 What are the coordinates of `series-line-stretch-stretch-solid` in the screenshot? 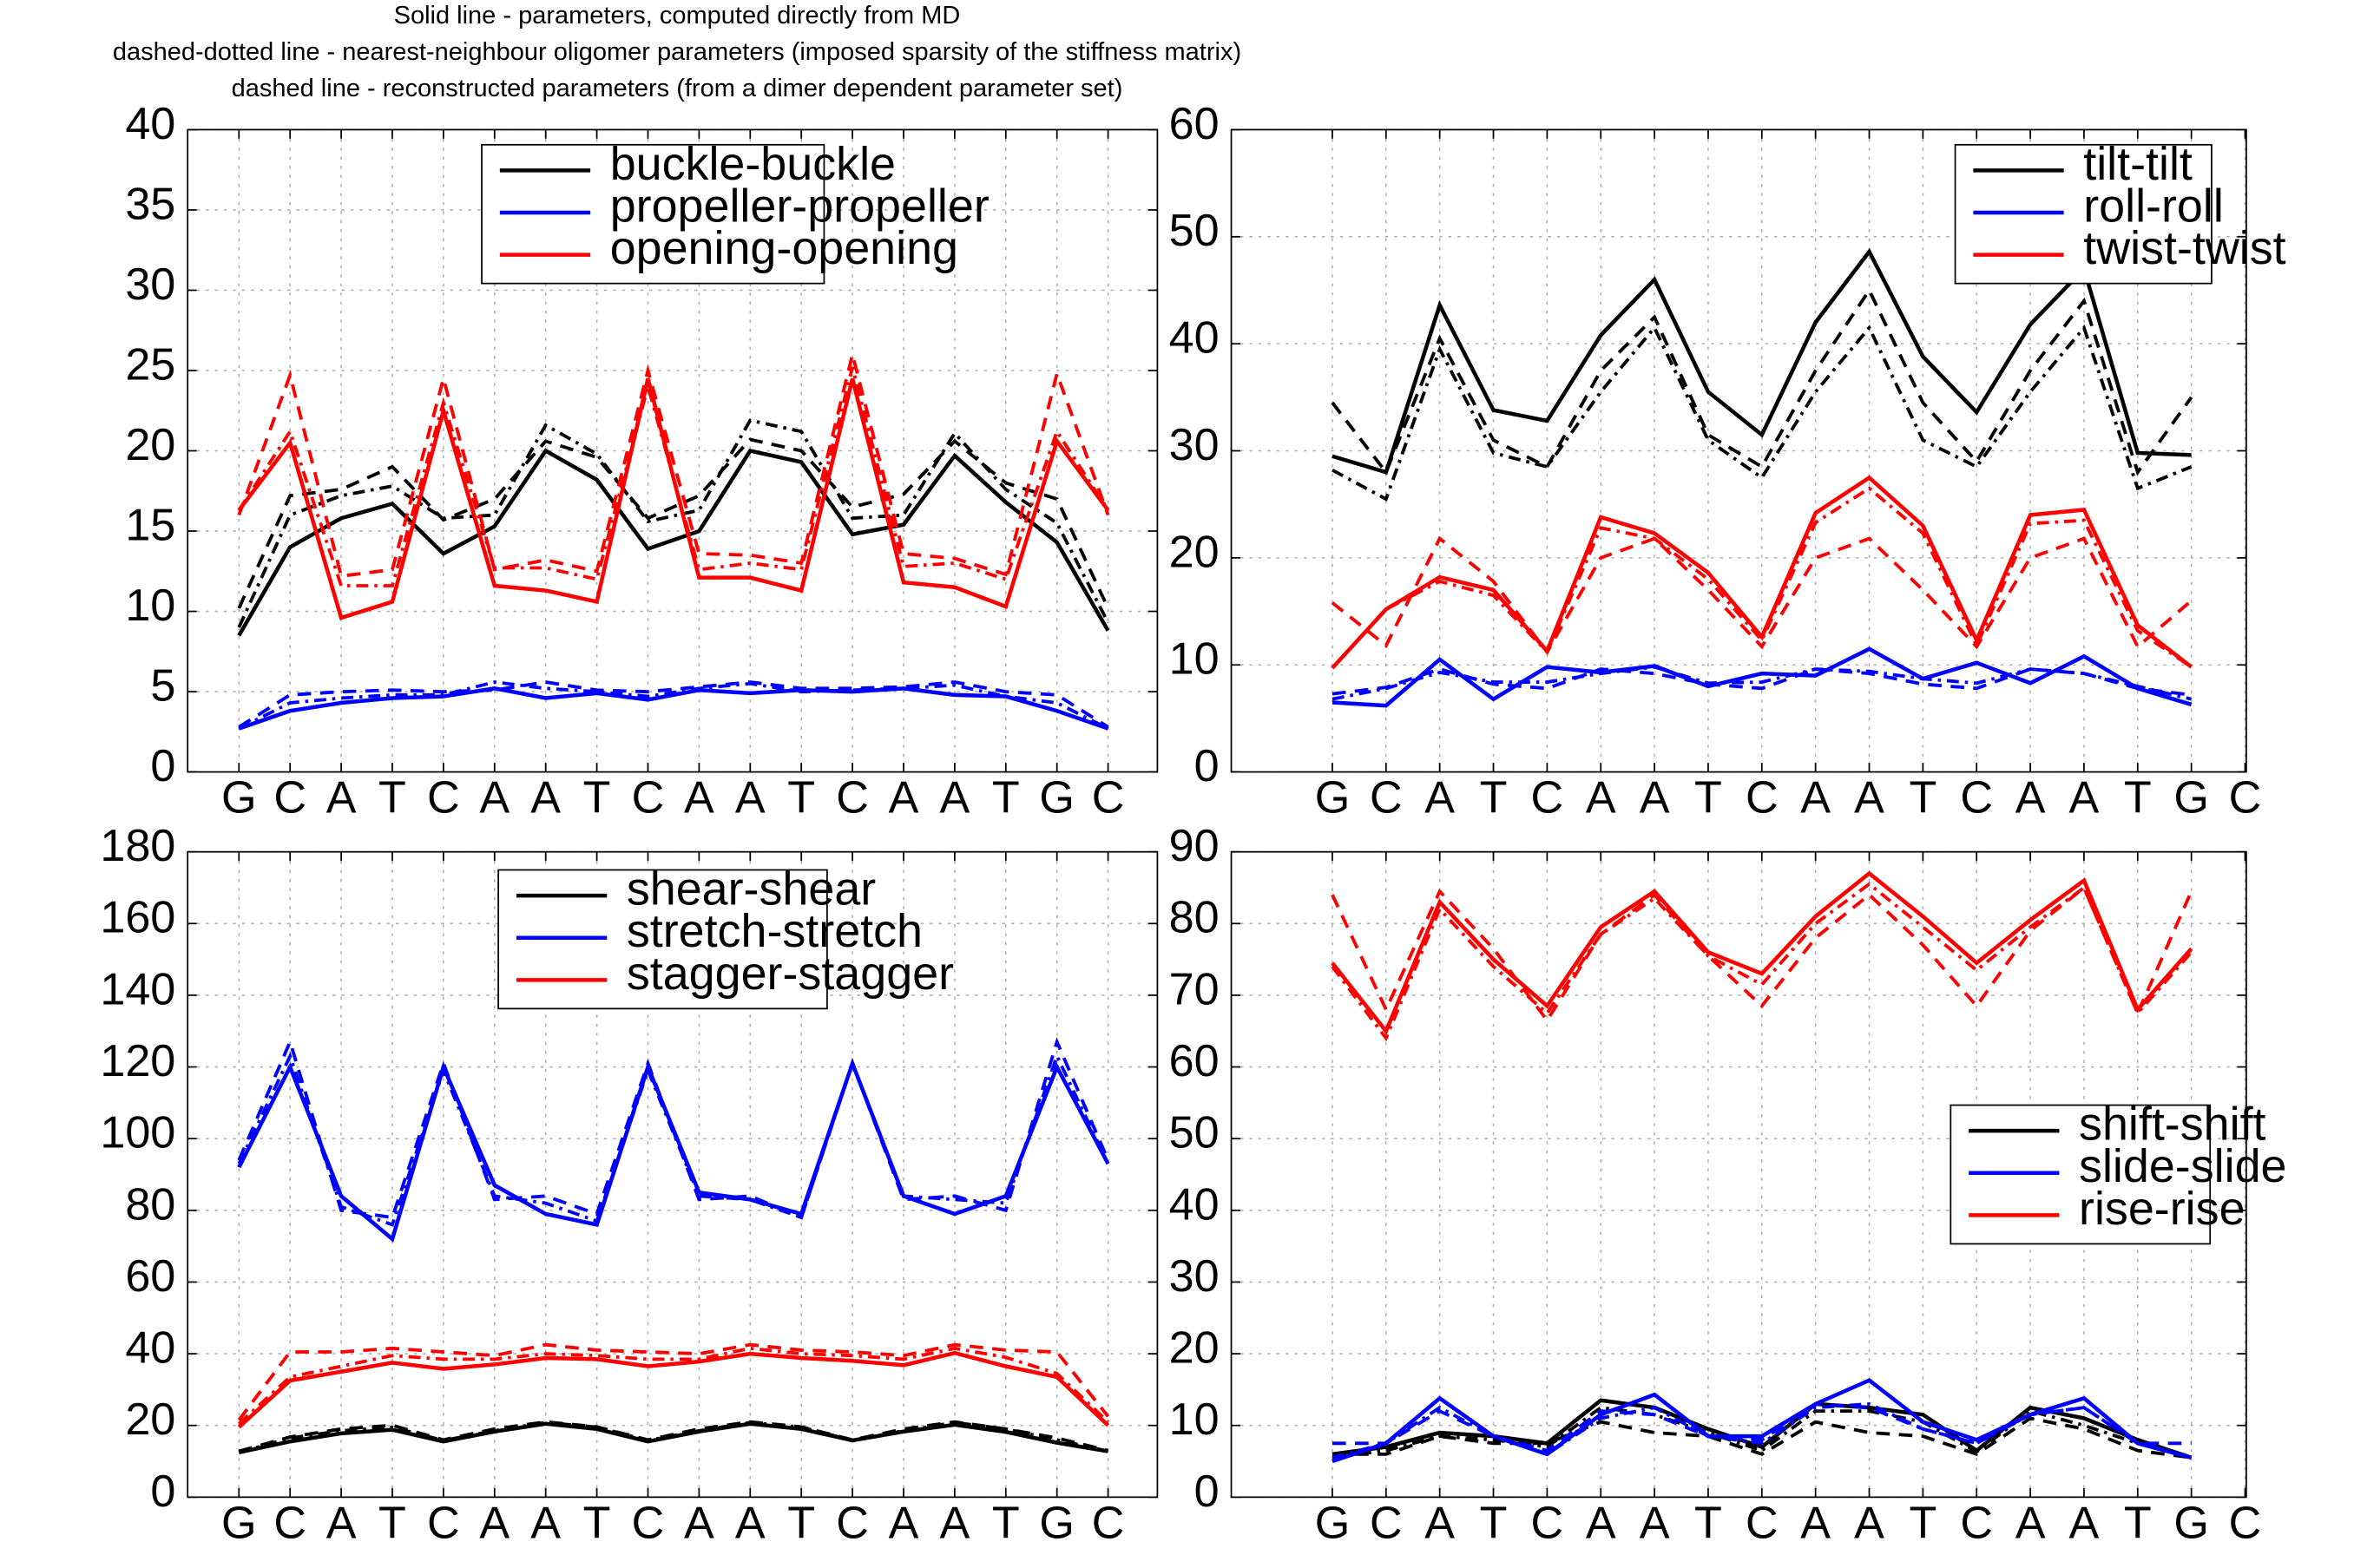 It's located at (673, 1150).